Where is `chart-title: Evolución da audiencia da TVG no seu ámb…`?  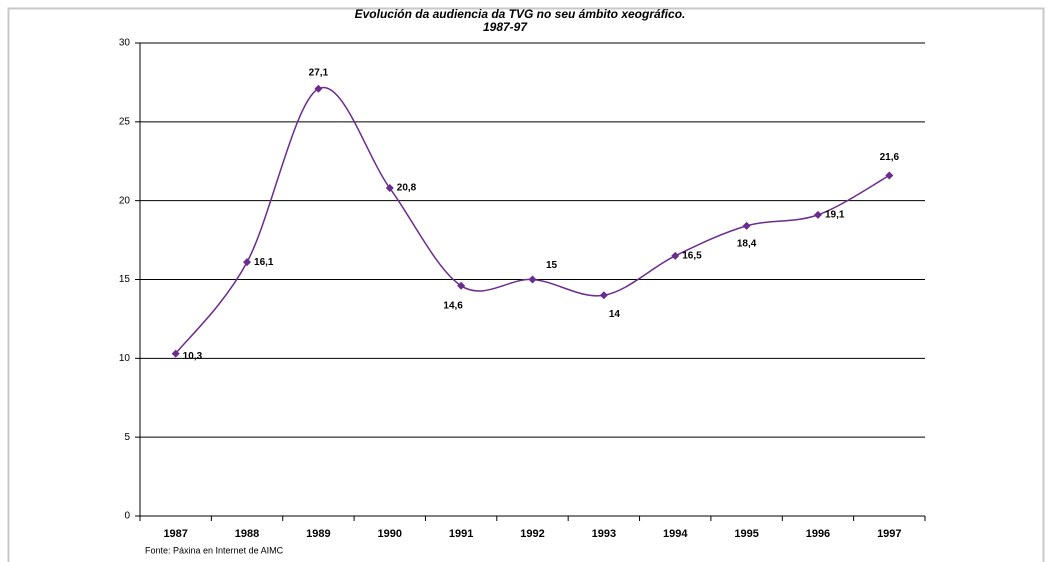
chart-title: Evolución da audiencia da TVG no seu ámb… is located at coordinates (520, 14).